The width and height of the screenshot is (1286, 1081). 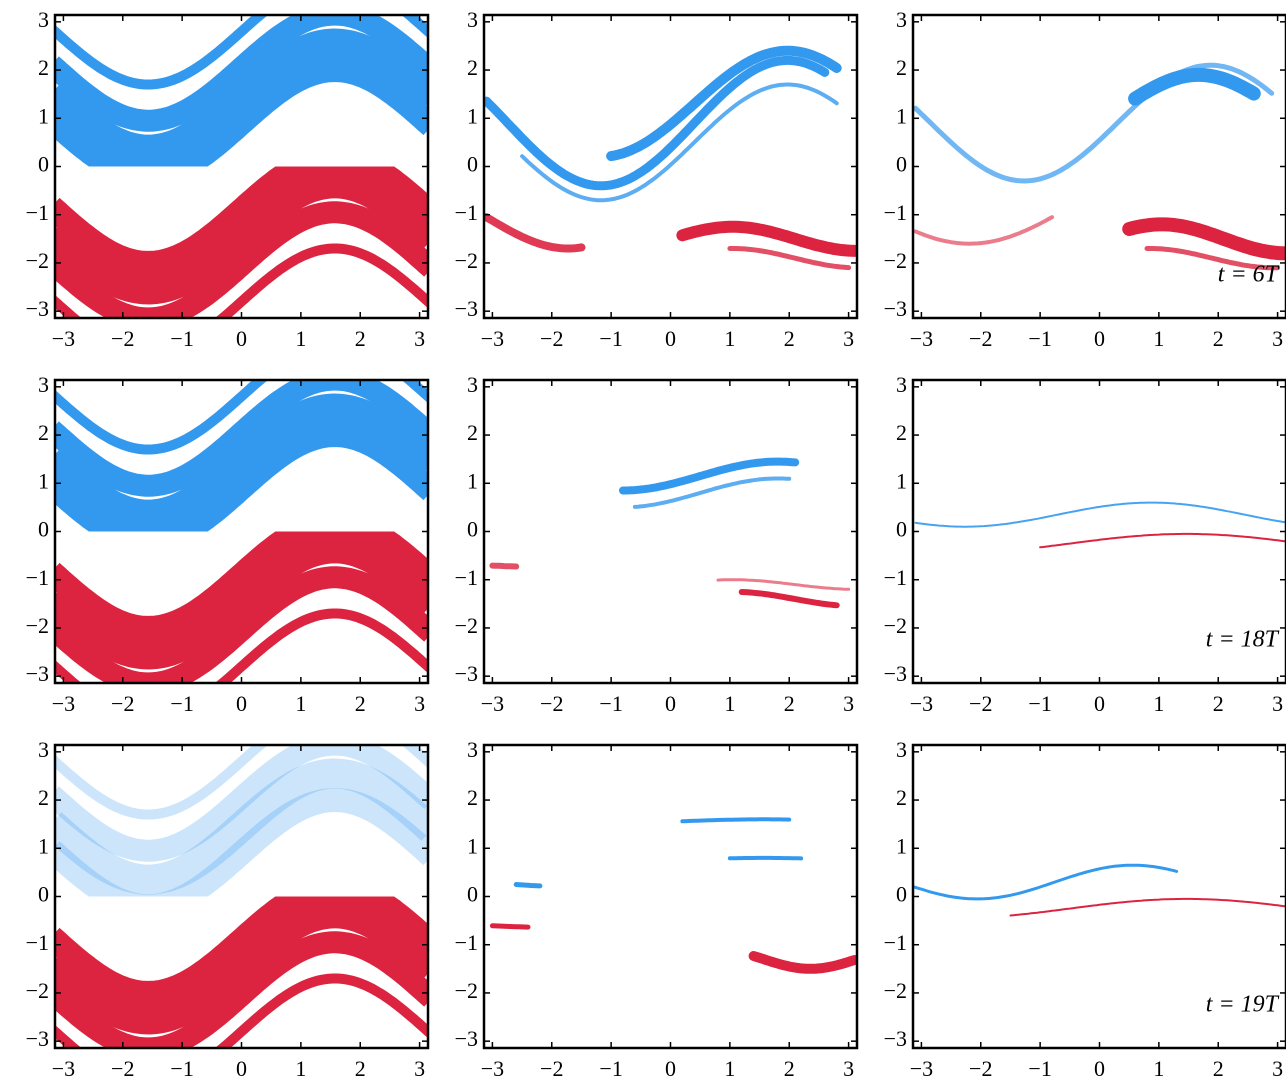 I want to click on panel: −3 −2 −1 0 1 2 3 −3 −2 −1 0 1 2 3 t = 19T, so click(x=1085, y=909).